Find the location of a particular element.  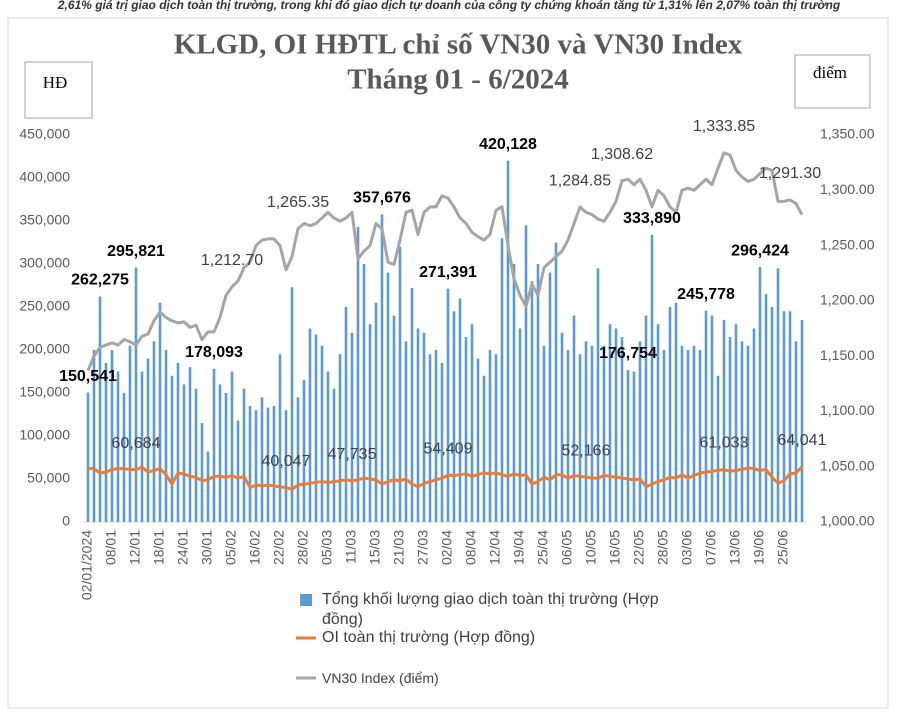

data-label: 420,128 is located at coordinates (508, 144).